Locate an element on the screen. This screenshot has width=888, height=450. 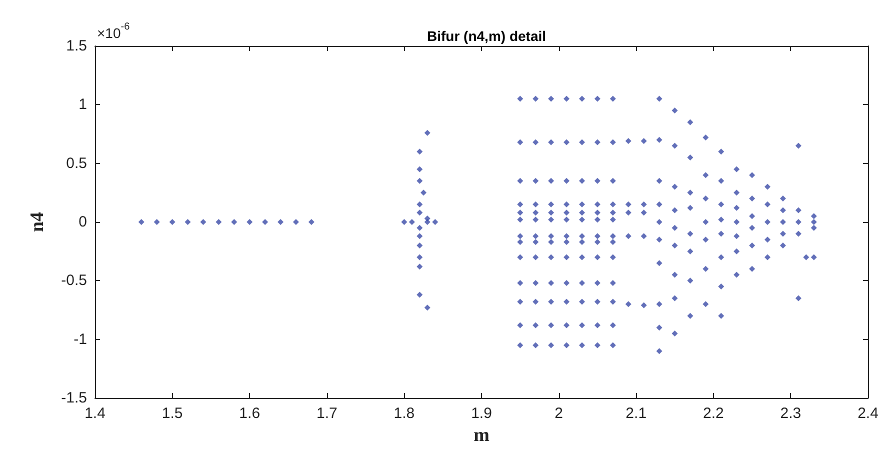
x-tick-label: 1.6 is located at coordinates (249, 413).